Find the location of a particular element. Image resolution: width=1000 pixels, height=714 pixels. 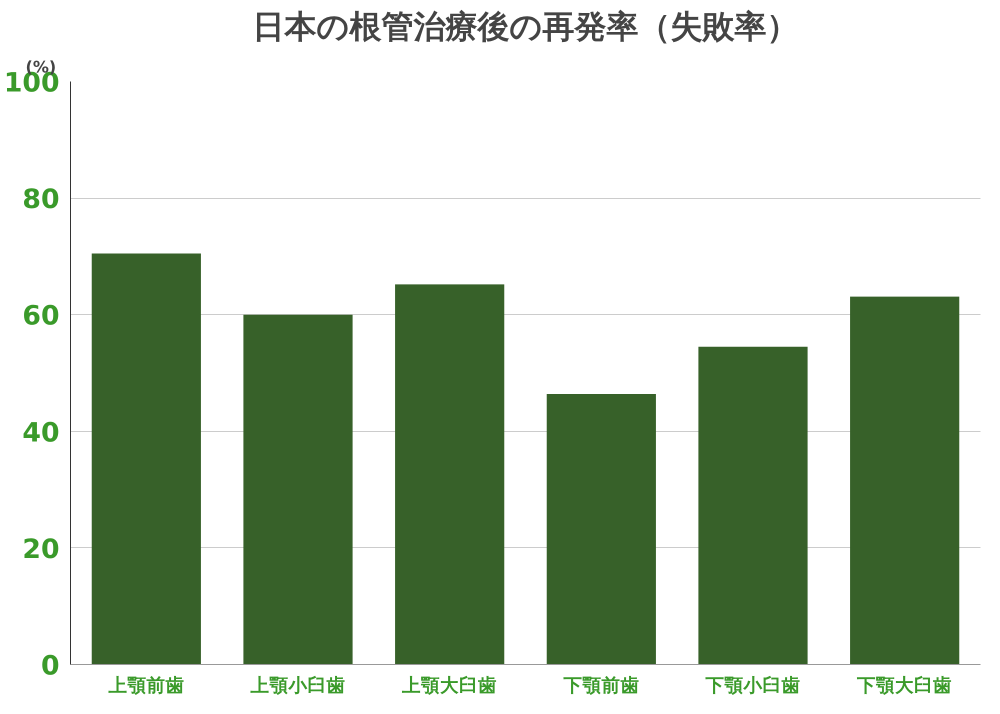

y-tick-label: 0 is located at coordinates (50, 666).